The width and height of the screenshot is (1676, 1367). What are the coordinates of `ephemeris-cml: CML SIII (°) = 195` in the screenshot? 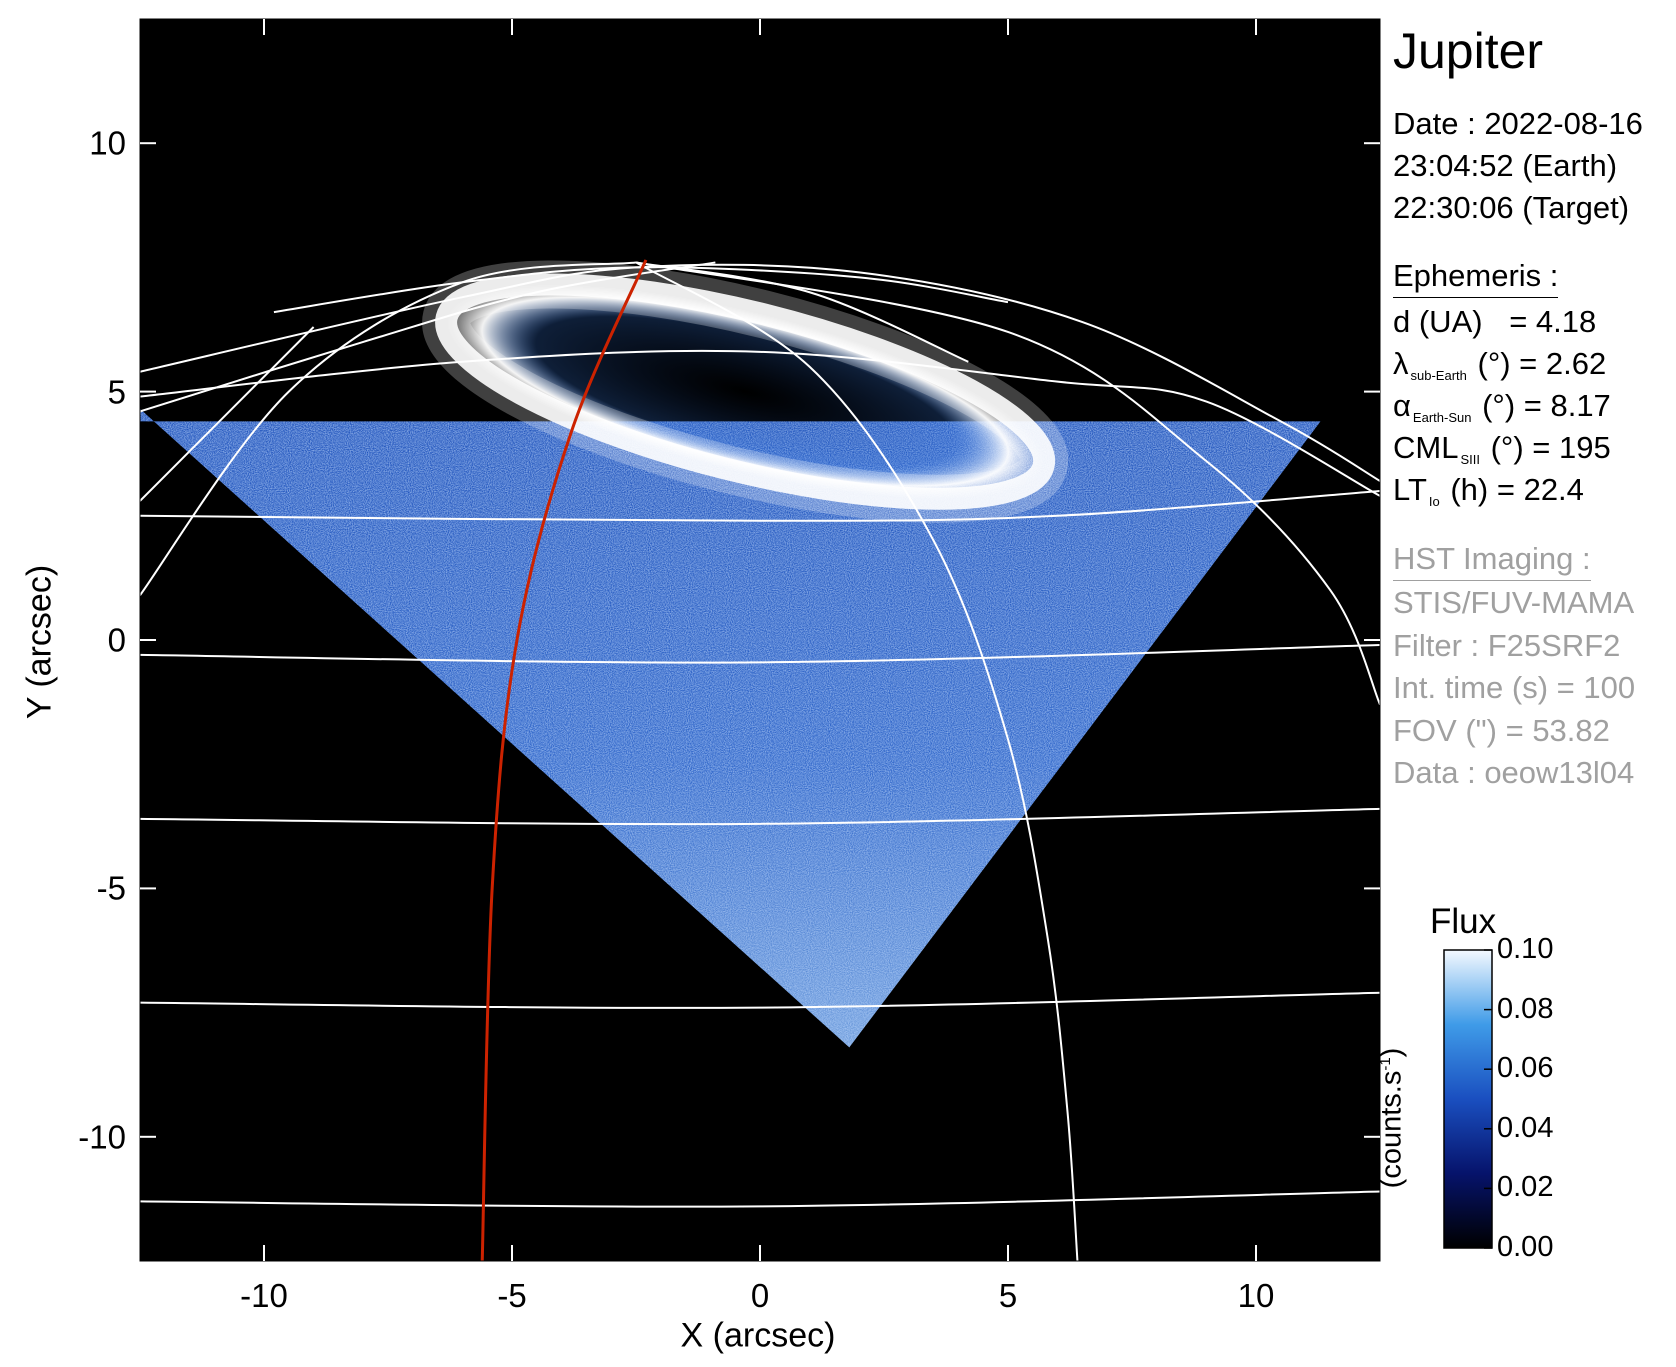 It's located at (1502, 449).